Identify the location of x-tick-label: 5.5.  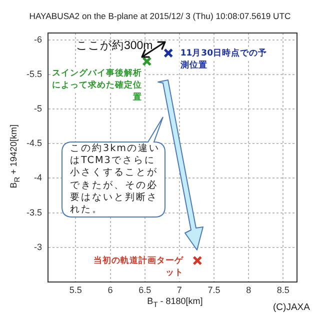
(75, 289).